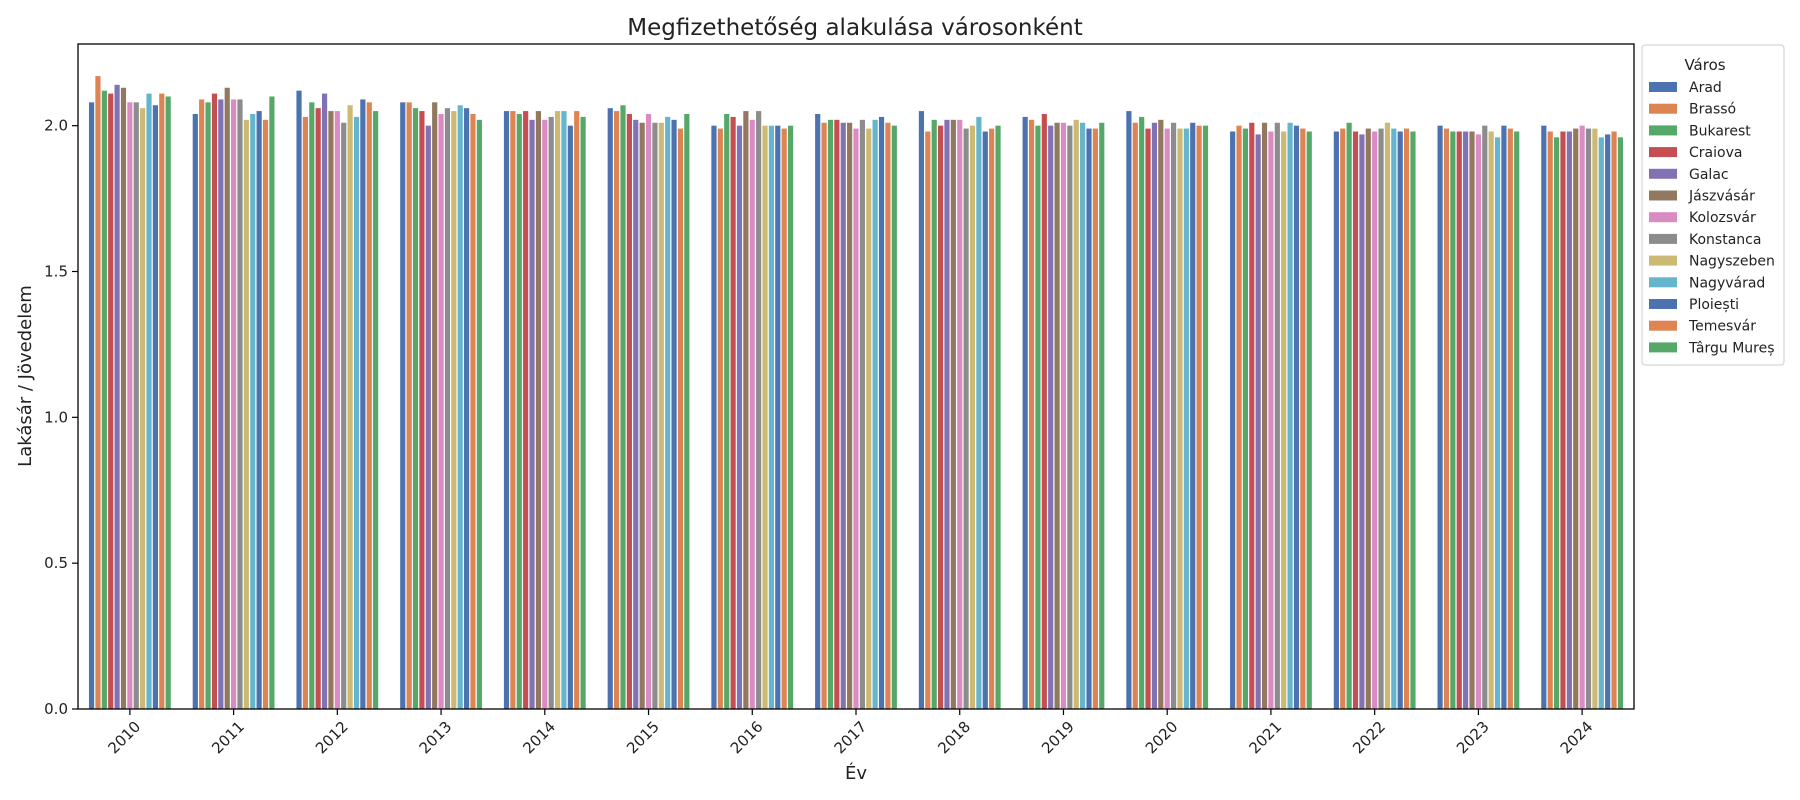  Describe the element at coordinates (854, 28) in the screenshot. I see `chart-title: Megfizethetőség alakulása városonként` at that location.